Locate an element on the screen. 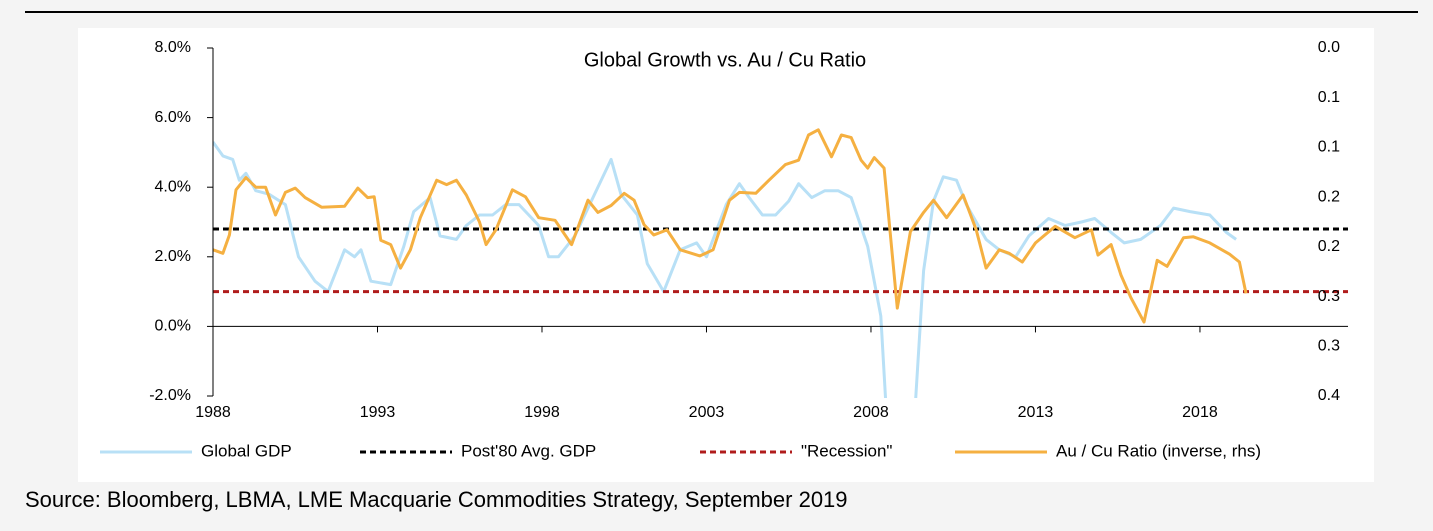 The width and height of the screenshot is (1433, 531). y2-tick-label: 0.0 is located at coordinates (1329, 47).